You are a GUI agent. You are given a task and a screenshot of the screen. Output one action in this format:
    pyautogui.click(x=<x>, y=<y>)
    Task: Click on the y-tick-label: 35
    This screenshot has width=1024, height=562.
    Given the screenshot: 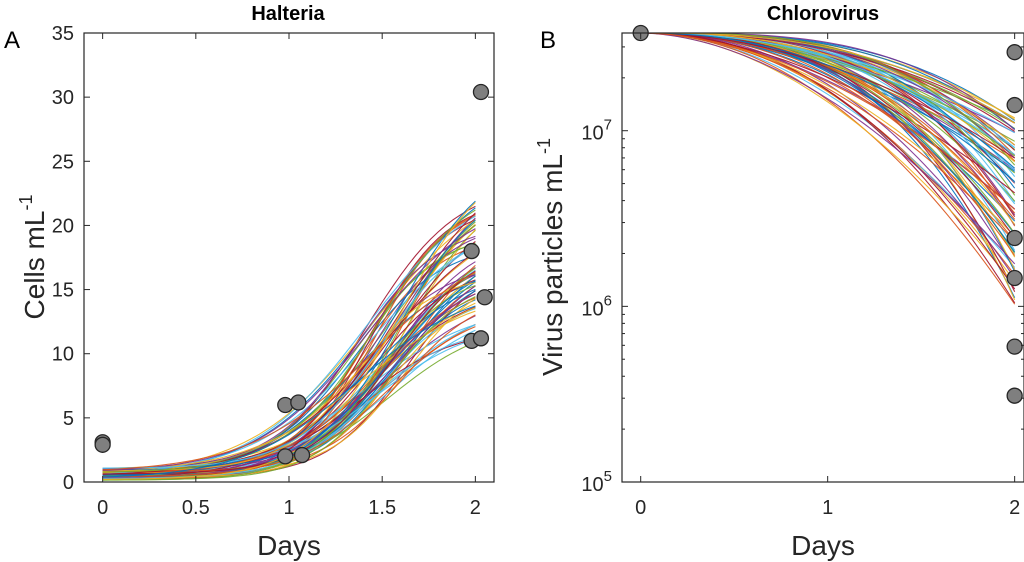 What is the action you would take?
    pyautogui.click(x=63, y=34)
    